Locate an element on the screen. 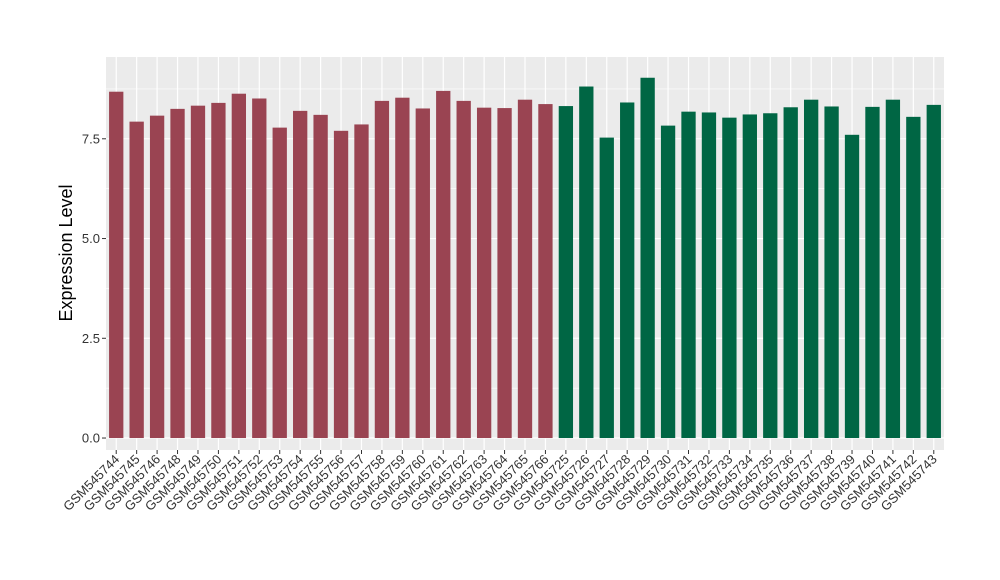  bar-GSM545732 is located at coordinates (709, 275).